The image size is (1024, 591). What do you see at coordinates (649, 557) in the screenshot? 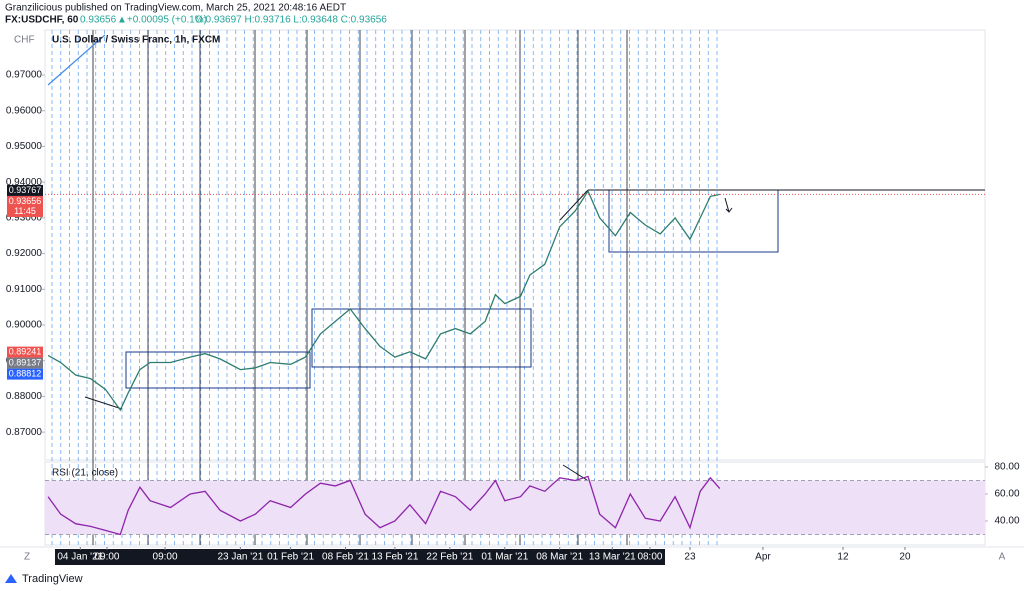
I see `x-tick-label: 08:00` at bounding box center [649, 557].